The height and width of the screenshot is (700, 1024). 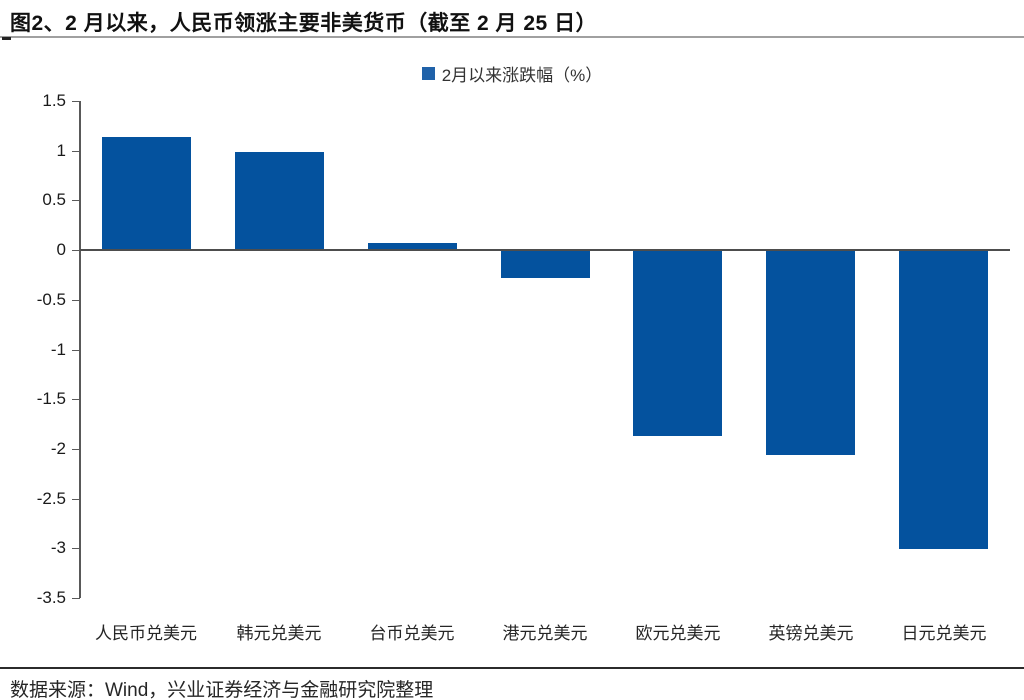 What do you see at coordinates (58, 547) in the screenshot?
I see `y-tick-label: -3` at bounding box center [58, 547].